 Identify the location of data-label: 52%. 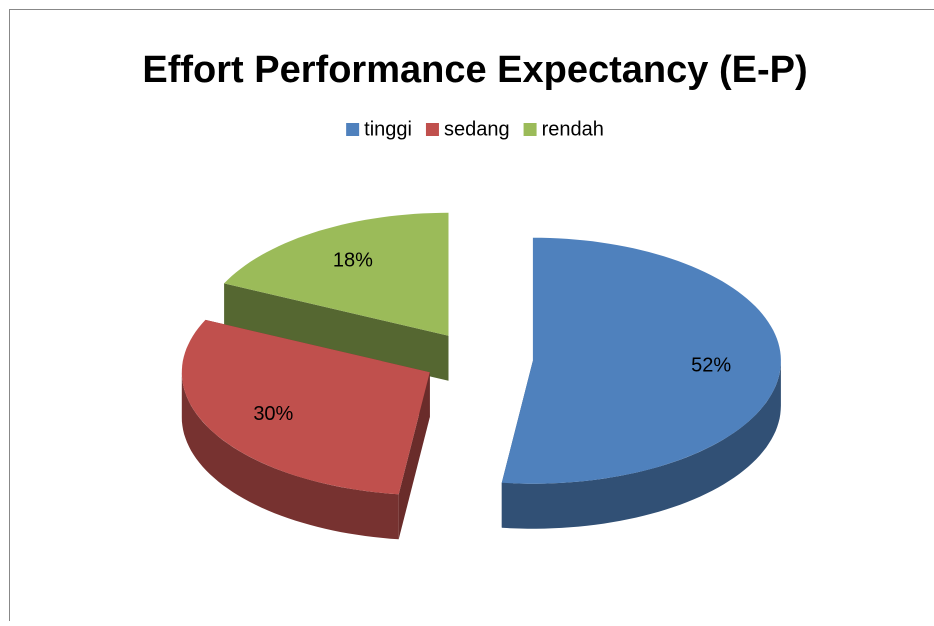
(711, 366).